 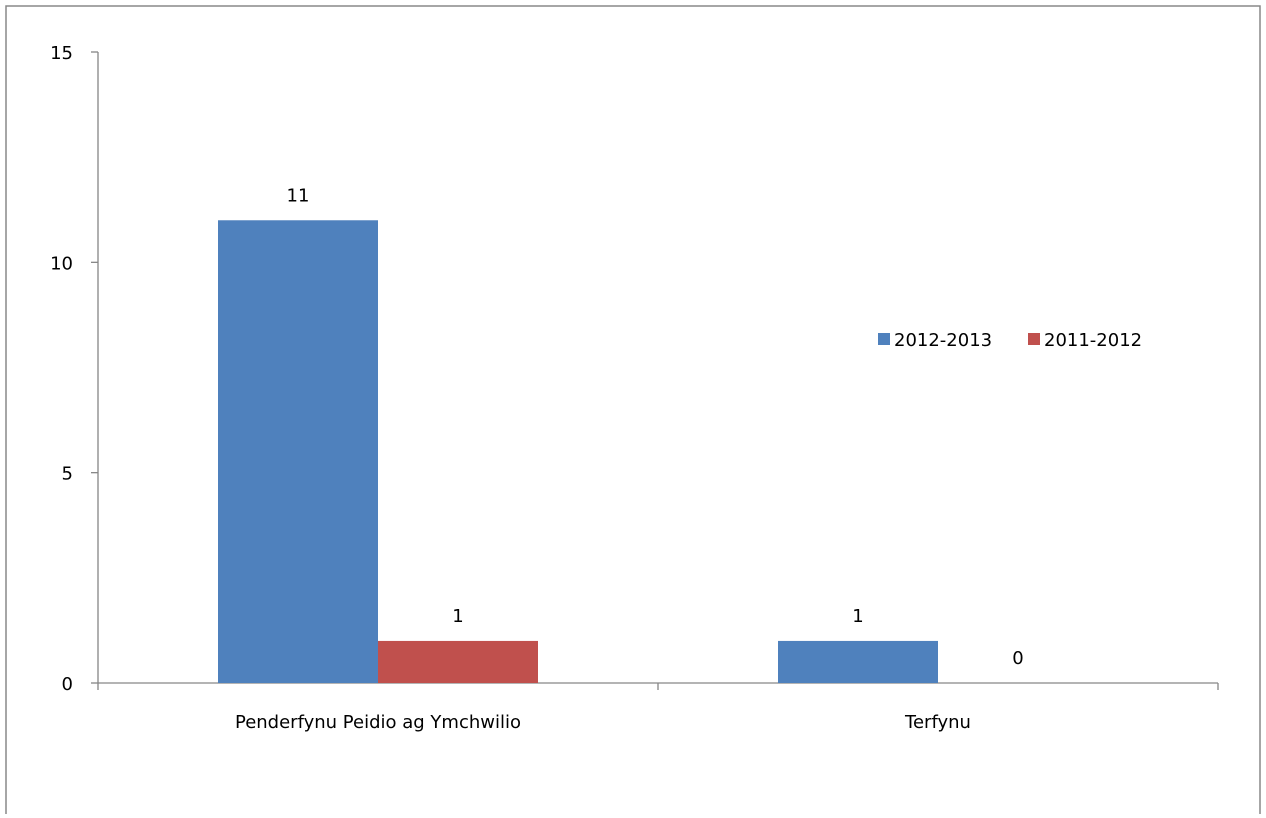 What do you see at coordinates (298, 195) in the screenshot?
I see `data-label: 11` at bounding box center [298, 195].